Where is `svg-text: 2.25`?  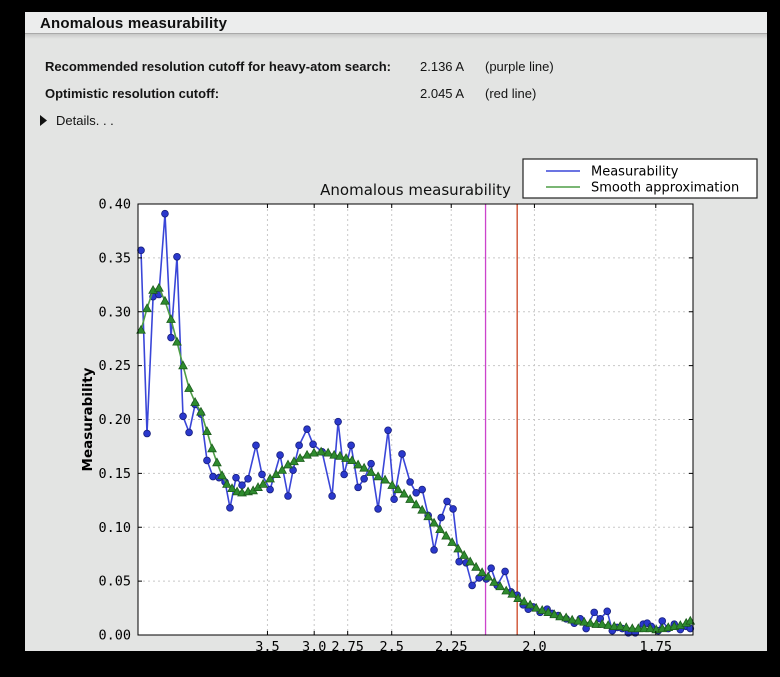
svg-text: 2.25 is located at coordinates (451, 647).